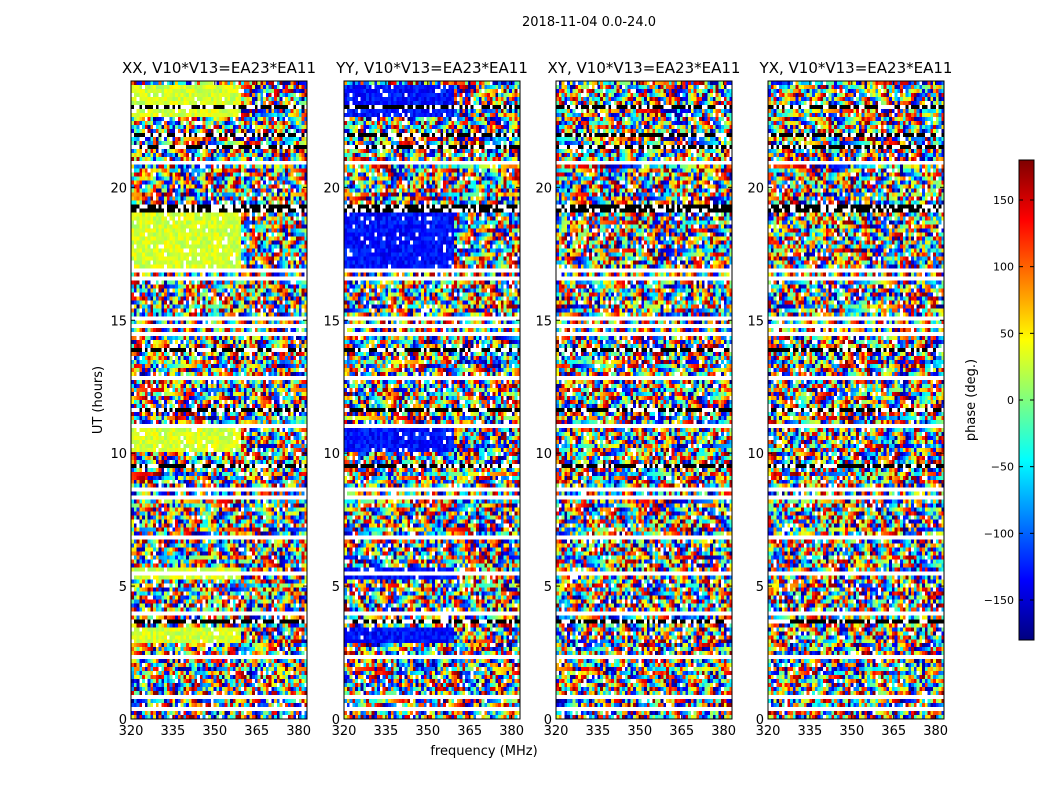 This screenshot has width=1050, height=800. What do you see at coordinates (971, 400) in the screenshot?
I see `colorbar-label: phase (deg.)` at bounding box center [971, 400].